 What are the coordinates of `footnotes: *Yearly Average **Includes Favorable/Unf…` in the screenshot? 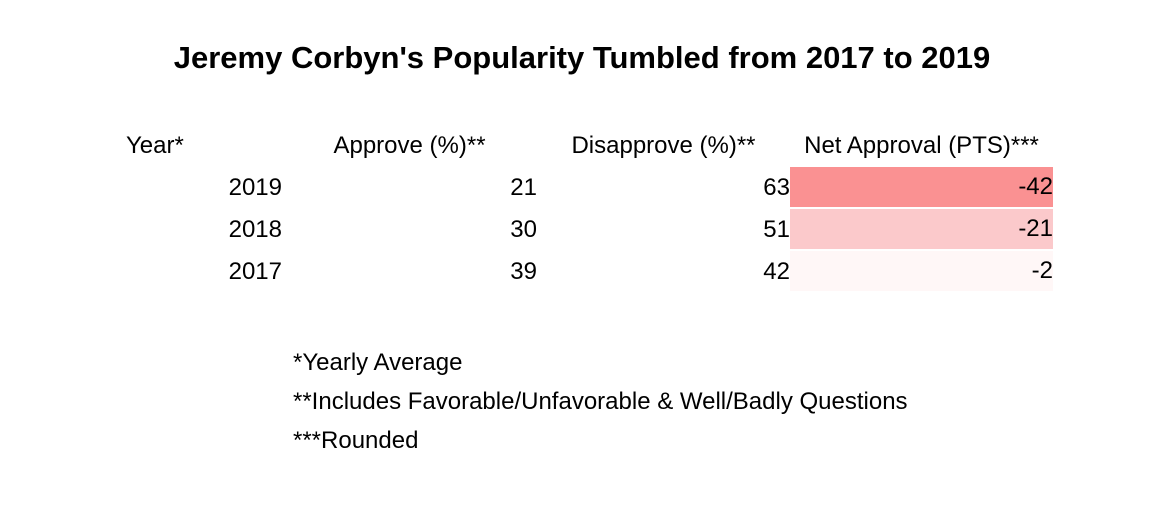 It's located at (600, 401).